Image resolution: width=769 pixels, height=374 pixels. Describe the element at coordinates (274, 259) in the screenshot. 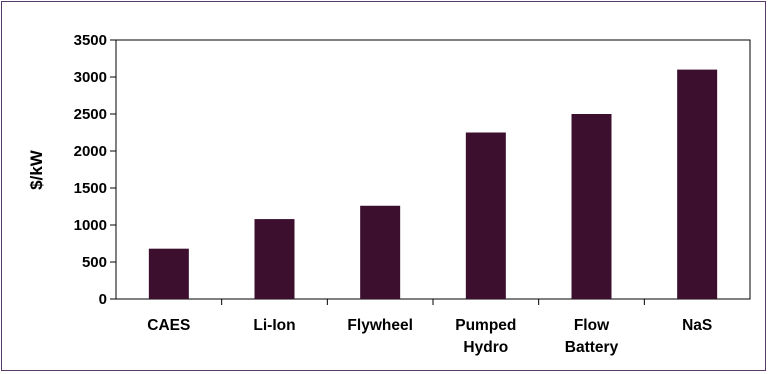

I see `bar-li-ion` at that location.